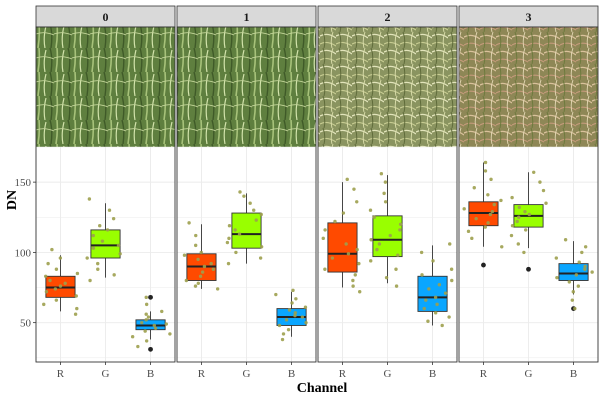 Image resolution: width=600 pixels, height=400 pixels. Describe the element at coordinates (105, 244) in the screenshot. I see `box-G` at that location.